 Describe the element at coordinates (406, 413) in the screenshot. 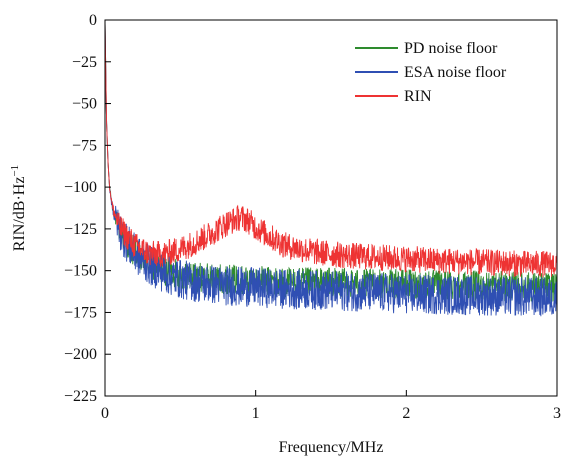

I see `x-tick-label: 2` at that location.